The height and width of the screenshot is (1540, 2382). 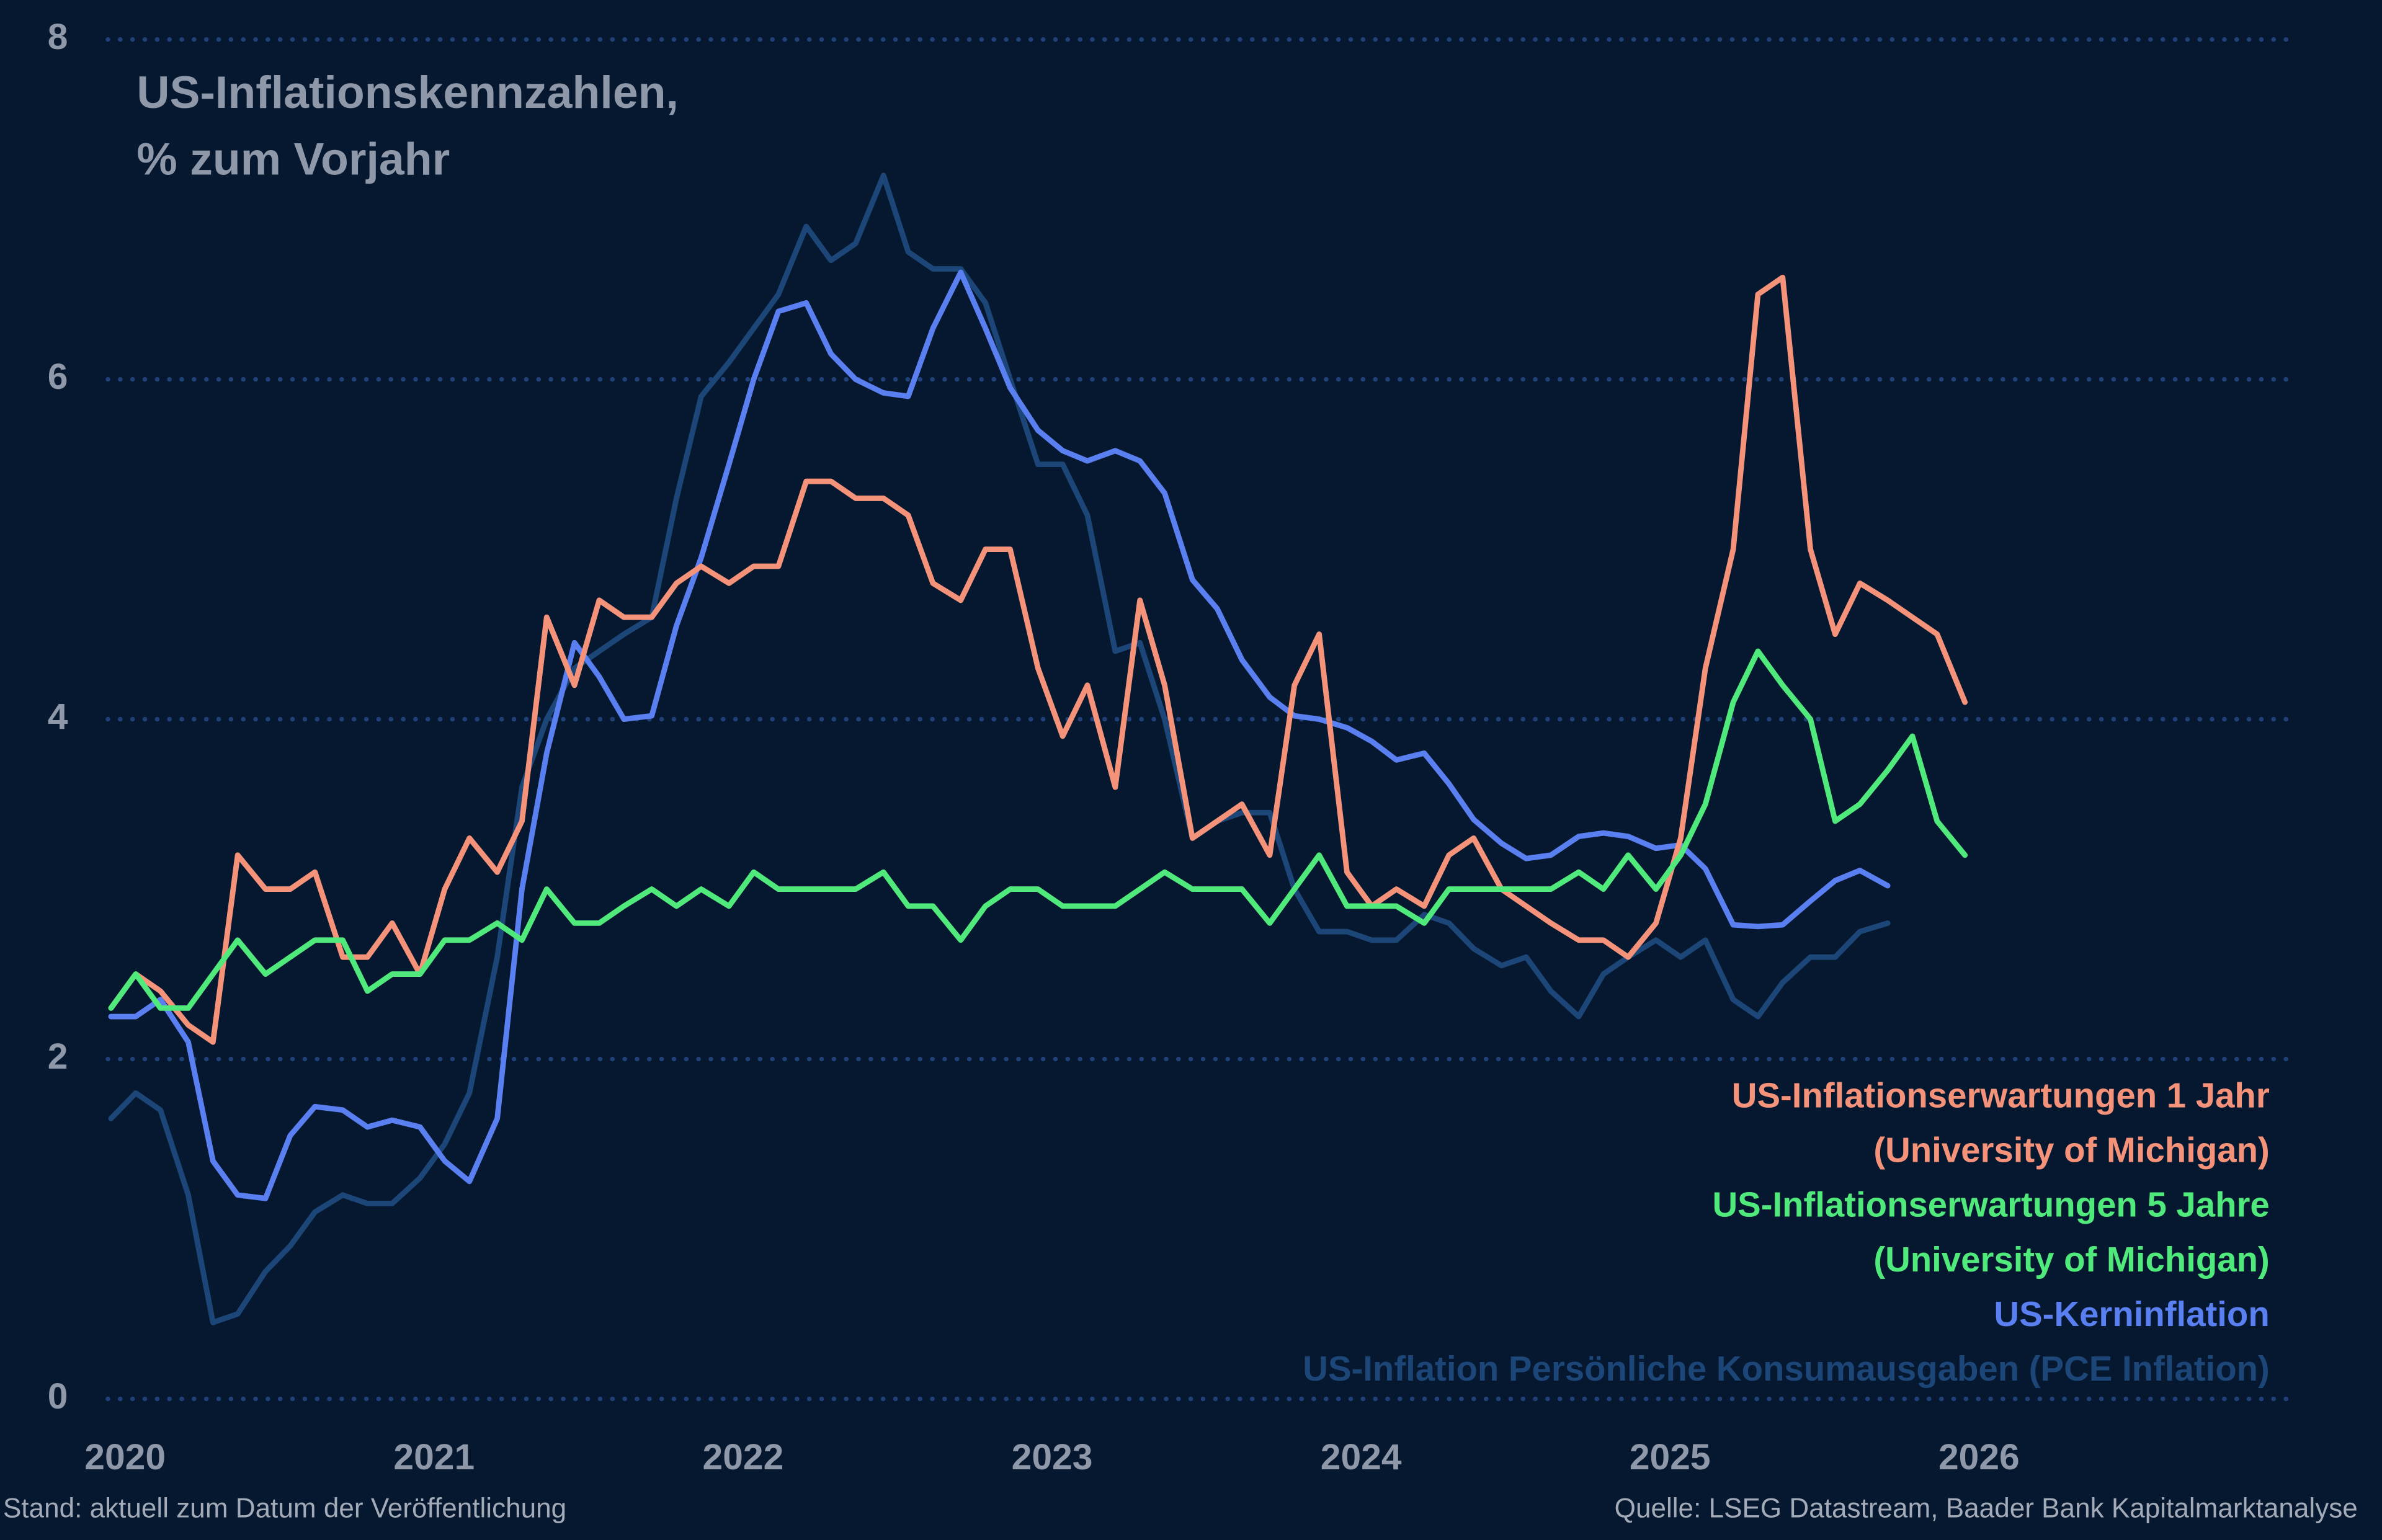 What do you see at coordinates (408, 127) in the screenshot?
I see `chart-title: US-Inflationskennzahlen, % zum Vorjahr` at bounding box center [408, 127].